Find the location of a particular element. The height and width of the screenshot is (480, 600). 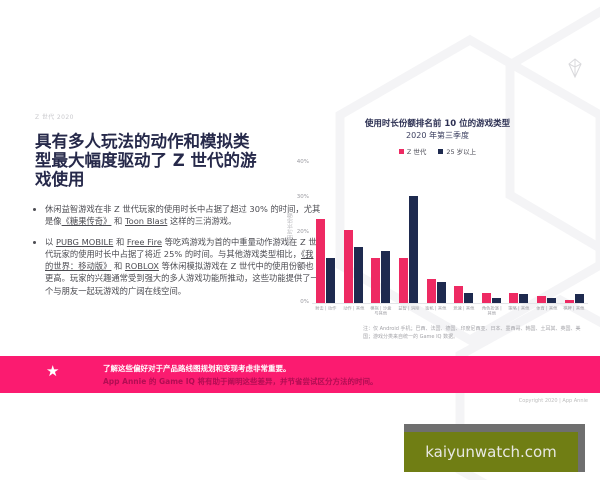

page-title: 具有多人玩法的动作和模拟类 型最大幅度驱动了 Z 世代的游 戏使用 is located at coordinates (172, 160).